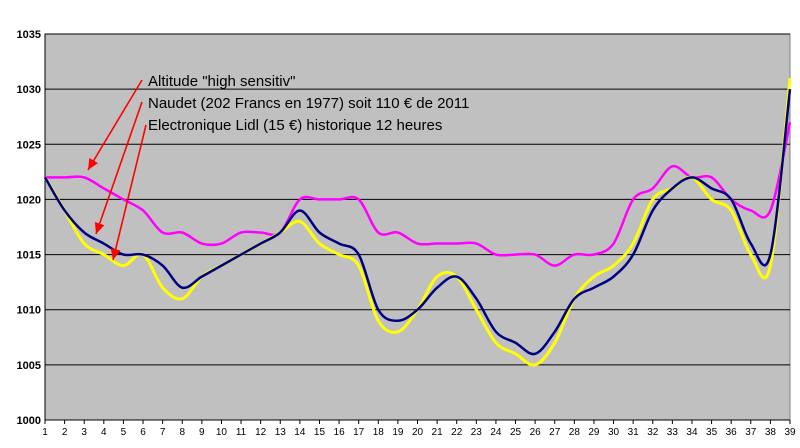  Describe the element at coordinates (732, 432) in the screenshot. I see `x-tick-label: 36` at that location.